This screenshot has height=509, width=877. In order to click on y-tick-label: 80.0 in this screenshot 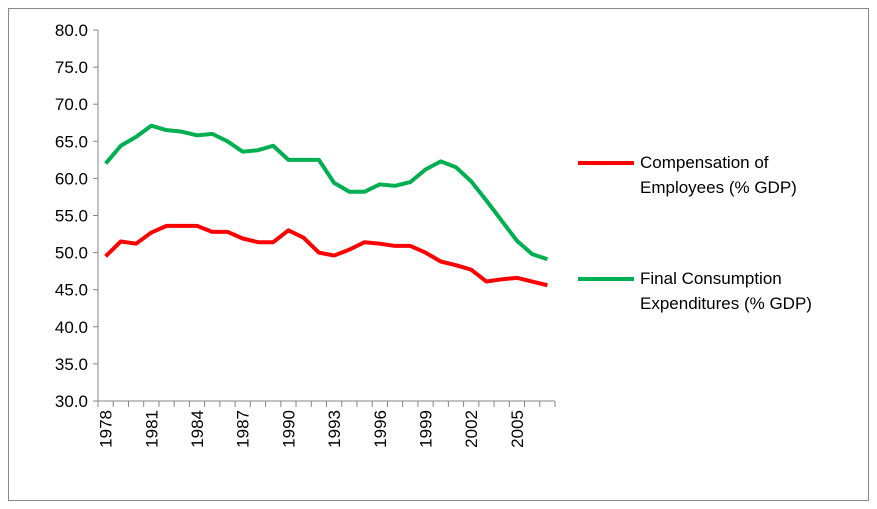, I will do `click(71, 30)`.